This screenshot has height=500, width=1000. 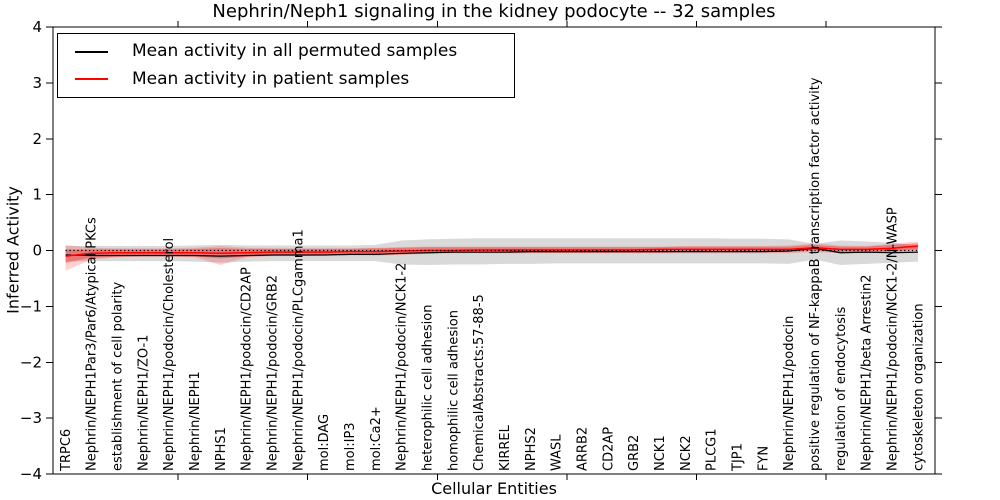 What do you see at coordinates (37, 251) in the screenshot?
I see `y-tick-label: 0` at bounding box center [37, 251].